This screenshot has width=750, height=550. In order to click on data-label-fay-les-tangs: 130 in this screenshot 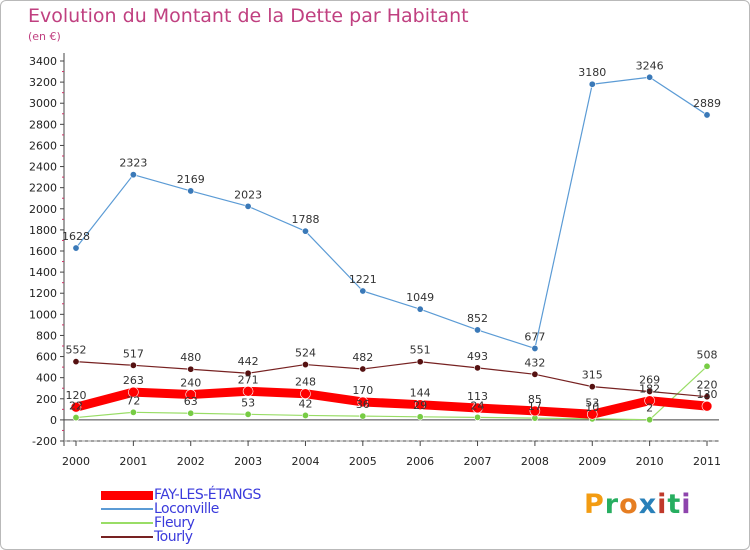, I will do `click(707, 394)`.